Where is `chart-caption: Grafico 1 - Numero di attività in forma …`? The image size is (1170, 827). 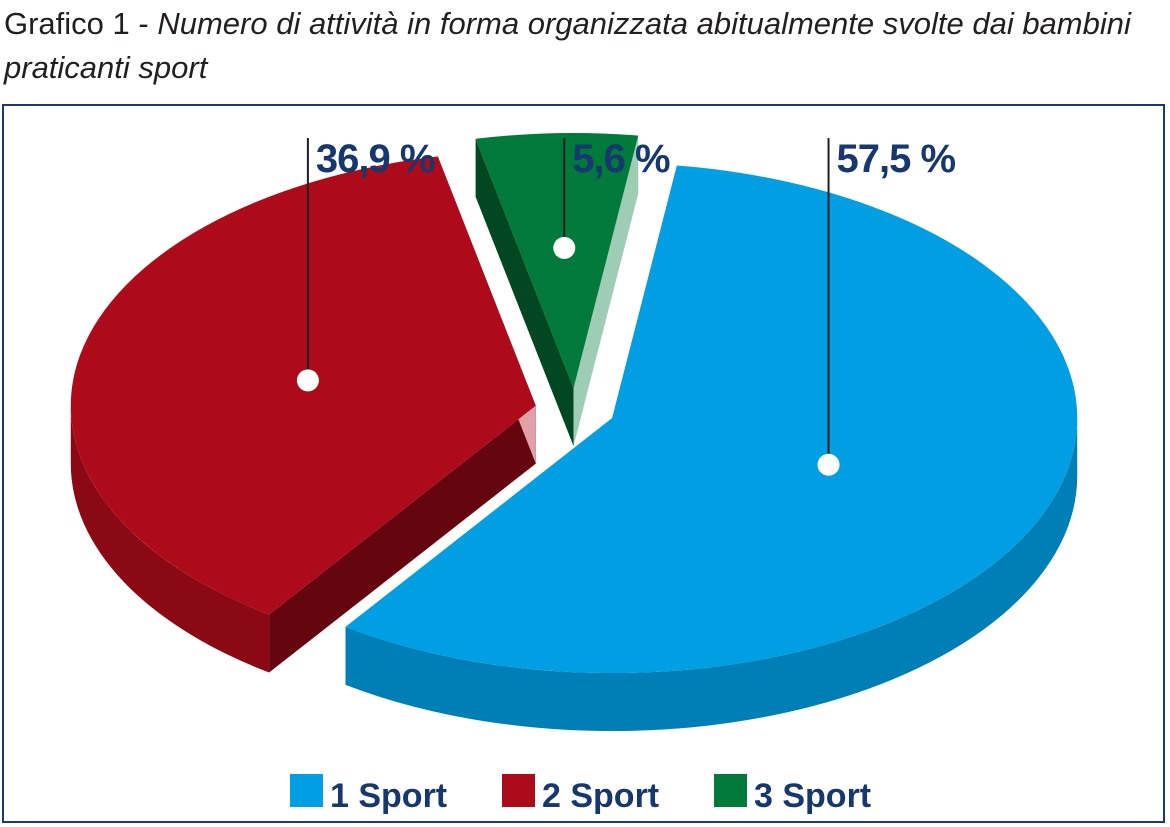 chart-caption: Grafico 1 - Numero di attività in forma … is located at coordinates (584, 46).